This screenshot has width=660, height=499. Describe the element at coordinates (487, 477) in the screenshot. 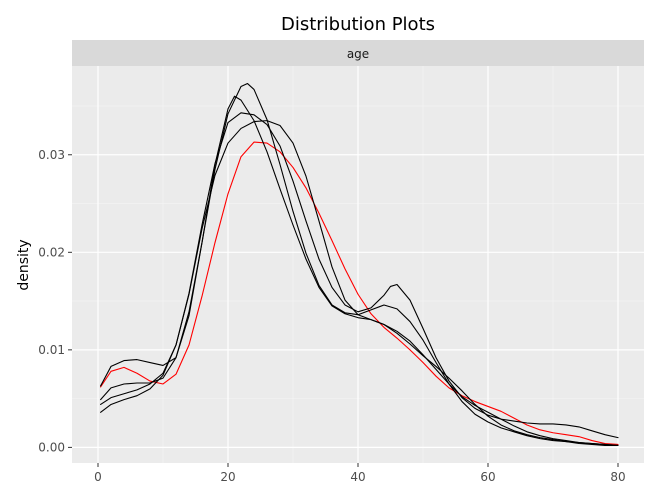

I see `x-tick-label: 60` at that location.